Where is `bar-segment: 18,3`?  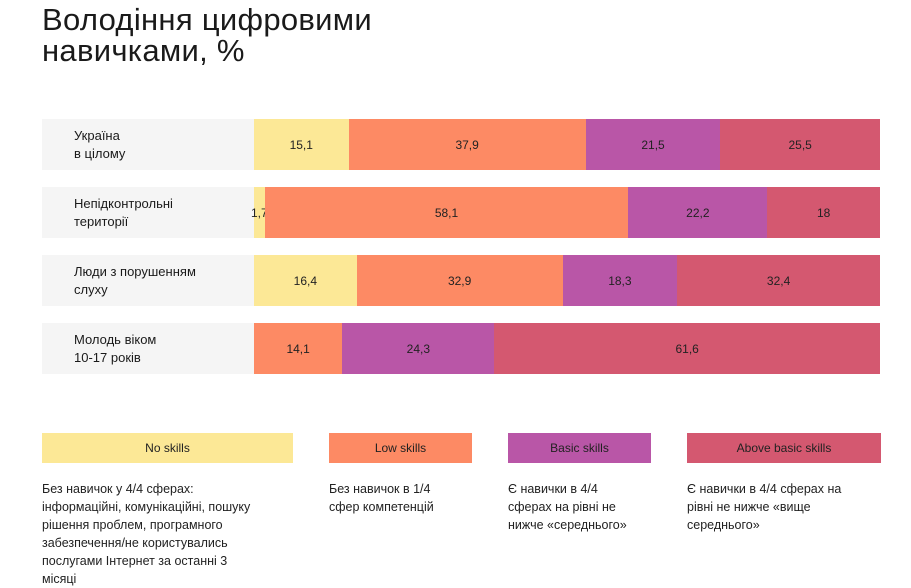 bar-segment: 18,3 is located at coordinates (620, 280).